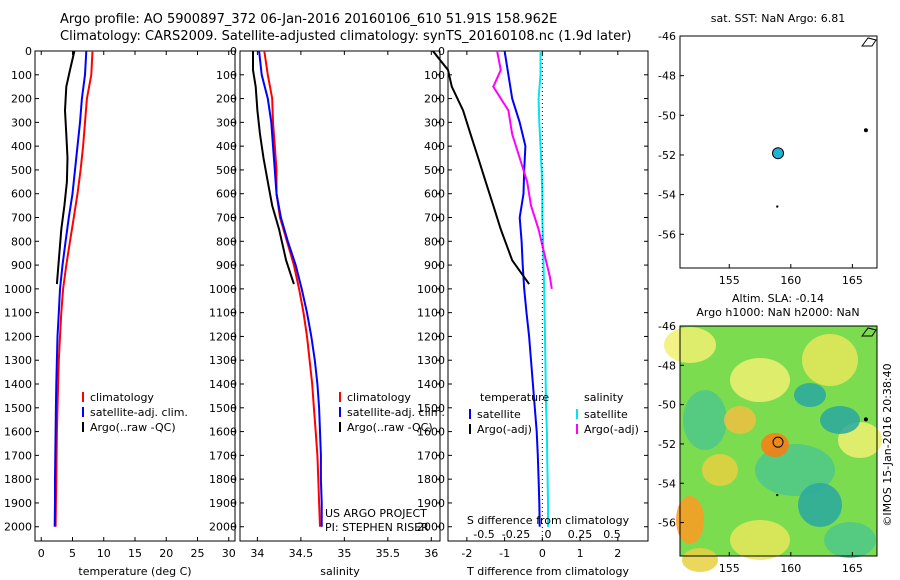 The height and width of the screenshot is (580, 900). I want to click on map-frame, so click(778, 152).